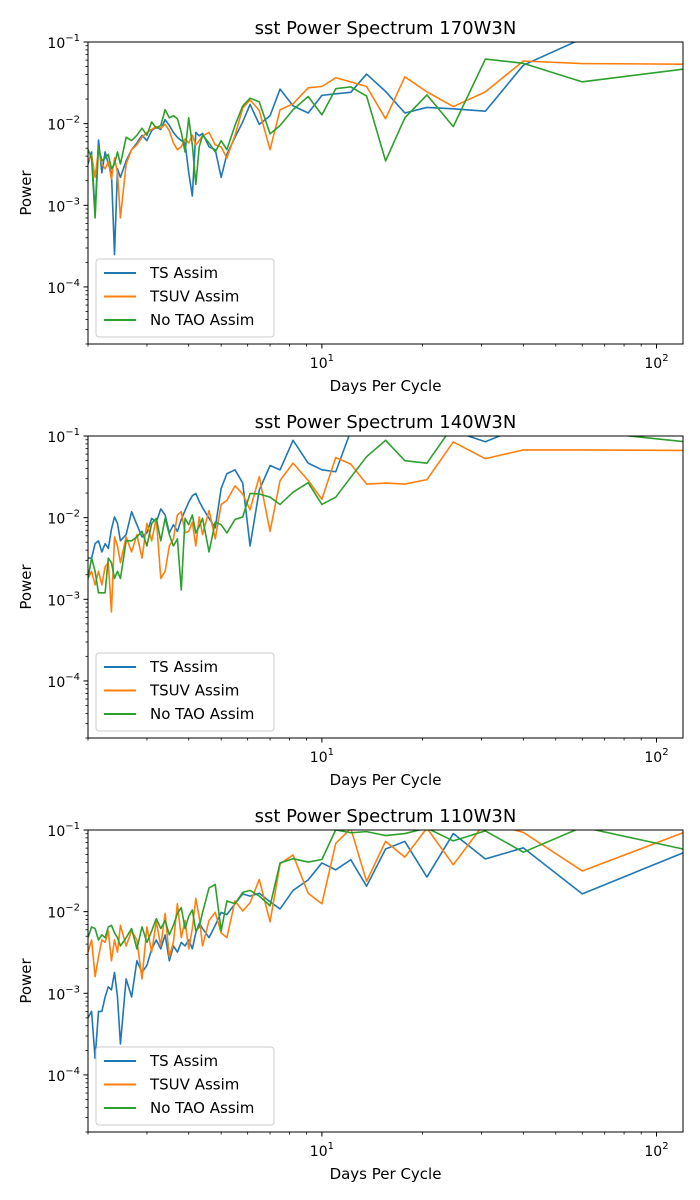 This screenshot has width=700, height=1200. Describe the element at coordinates (386, 422) in the screenshot. I see `chart-title: sst Power Spectrum 140W3N` at that location.